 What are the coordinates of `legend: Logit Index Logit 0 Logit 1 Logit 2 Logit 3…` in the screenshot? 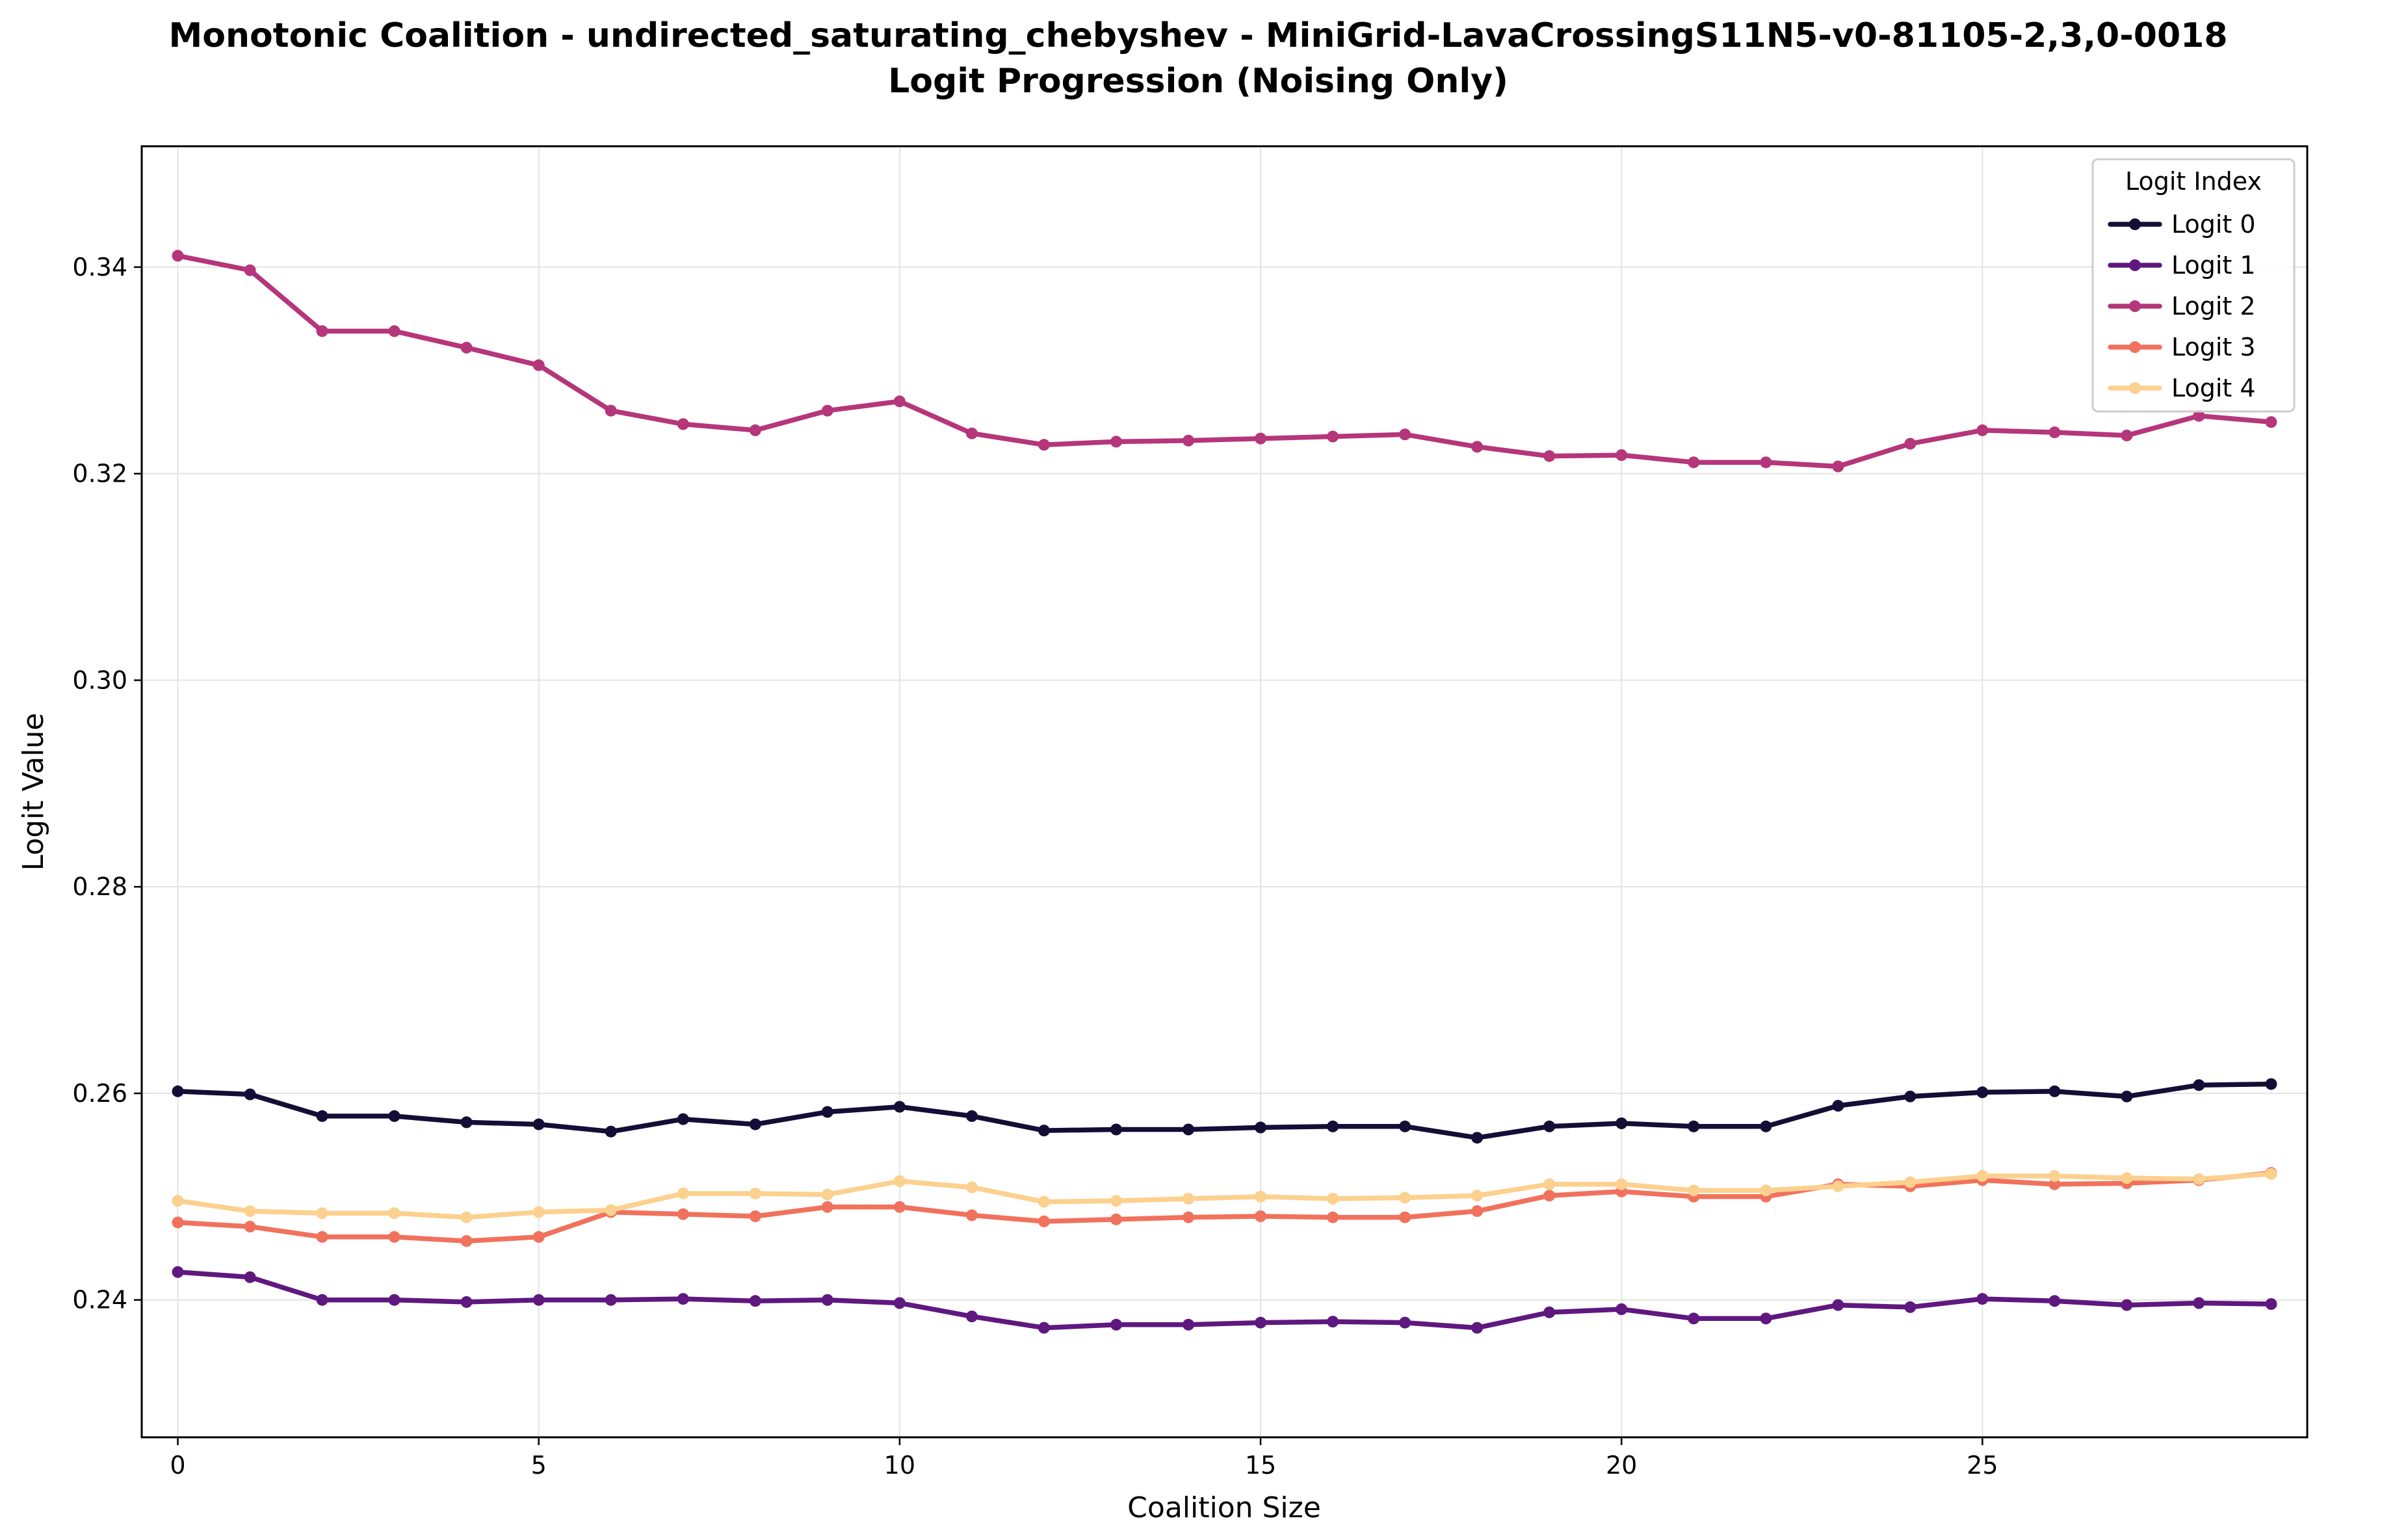 It's located at (2193, 285).